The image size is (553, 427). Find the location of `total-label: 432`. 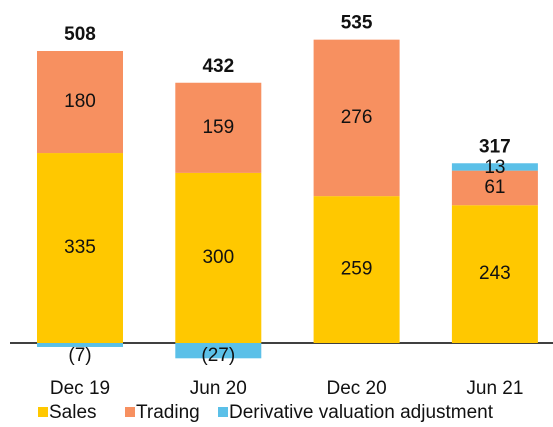

total-label: 432 is located at coordinates (218, 66).